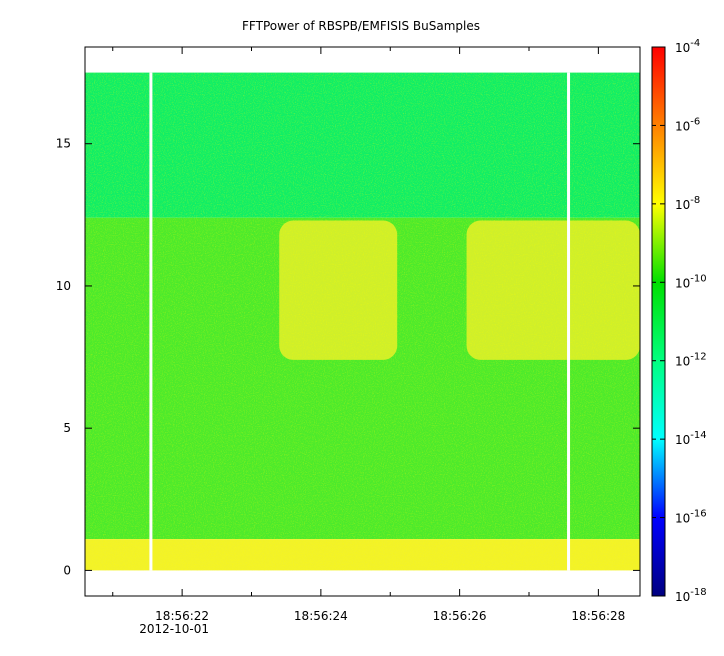  Describe the element at coordinates (321, 616) in the screenshot. I see `x-tick-label: 18:56:24` at that location.